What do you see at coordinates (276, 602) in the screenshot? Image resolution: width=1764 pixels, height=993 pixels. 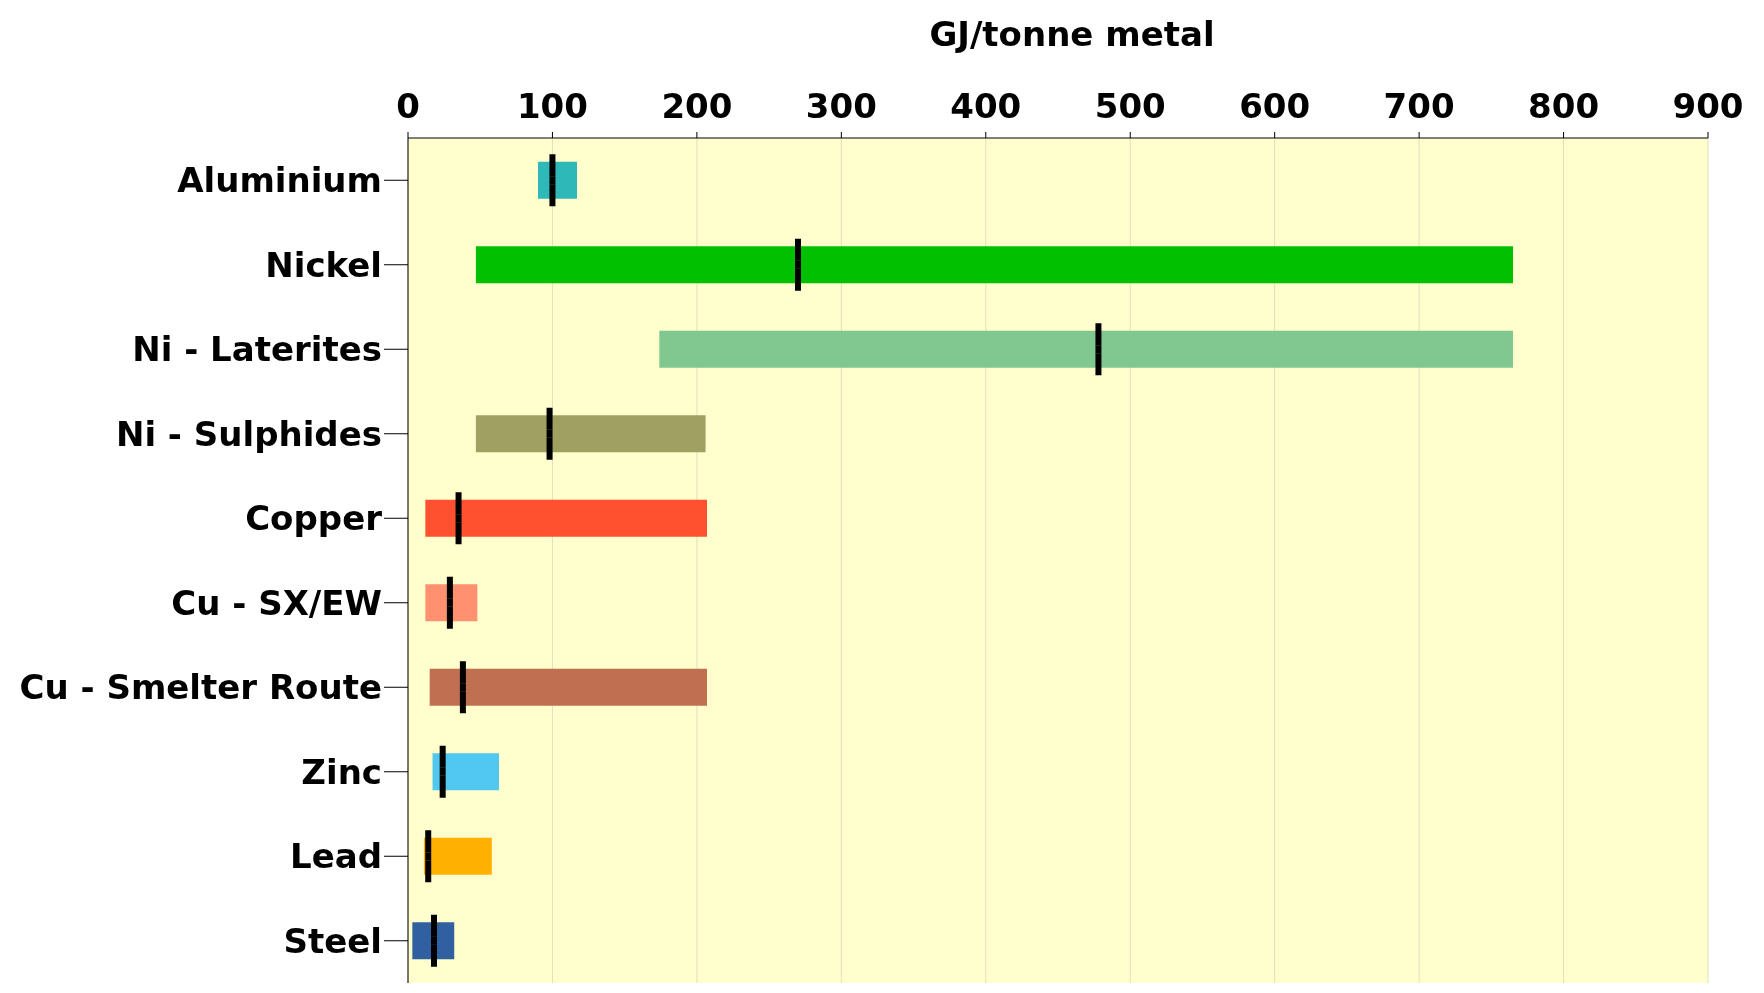 I see `y-tick-label: Cu - SX/EW` at bounding box center [276, 602].